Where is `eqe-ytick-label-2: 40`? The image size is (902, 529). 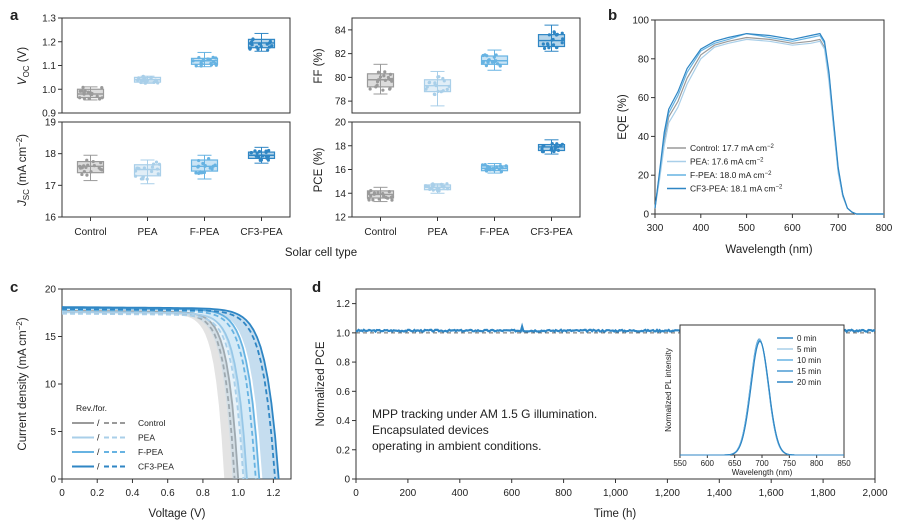
eqe-ytick-label-2: 40 is located at coordinates (644, 137).